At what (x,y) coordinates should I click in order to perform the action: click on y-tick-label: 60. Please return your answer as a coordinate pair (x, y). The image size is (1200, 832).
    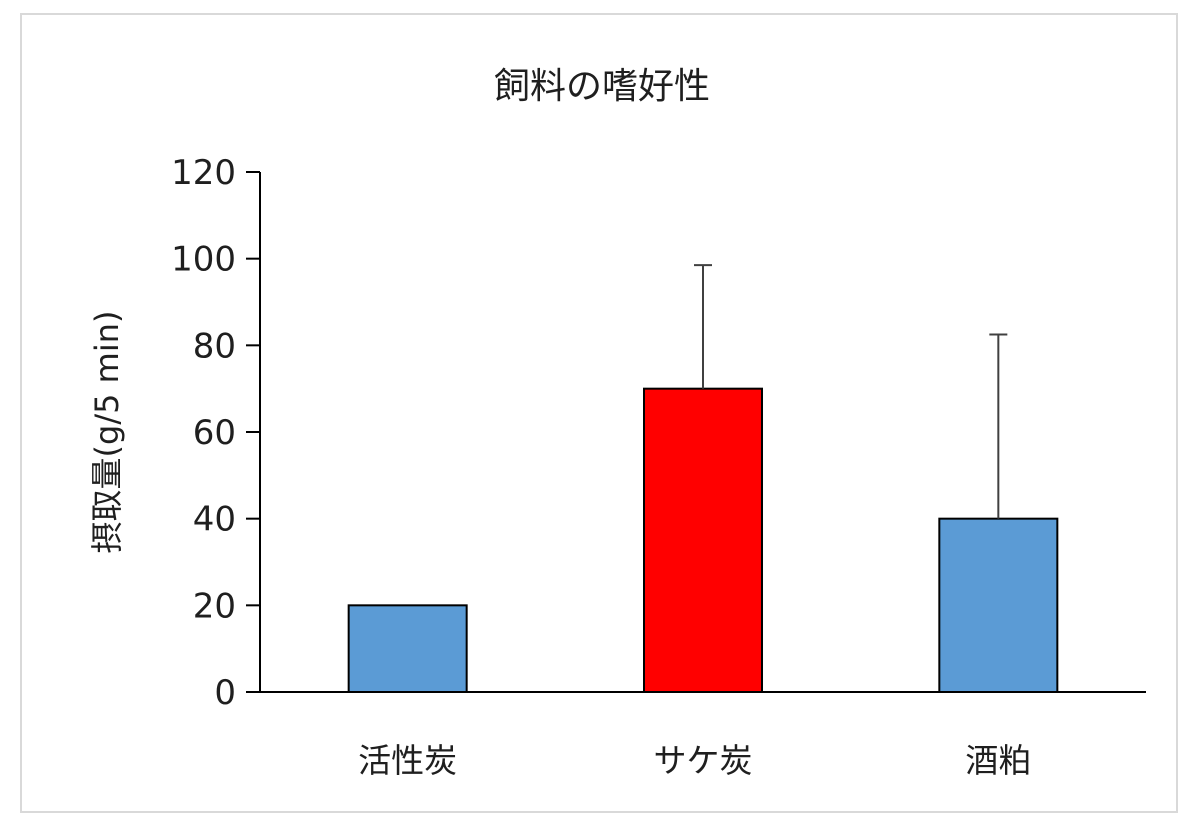
    Looking at the image, I should click on (214, 433).